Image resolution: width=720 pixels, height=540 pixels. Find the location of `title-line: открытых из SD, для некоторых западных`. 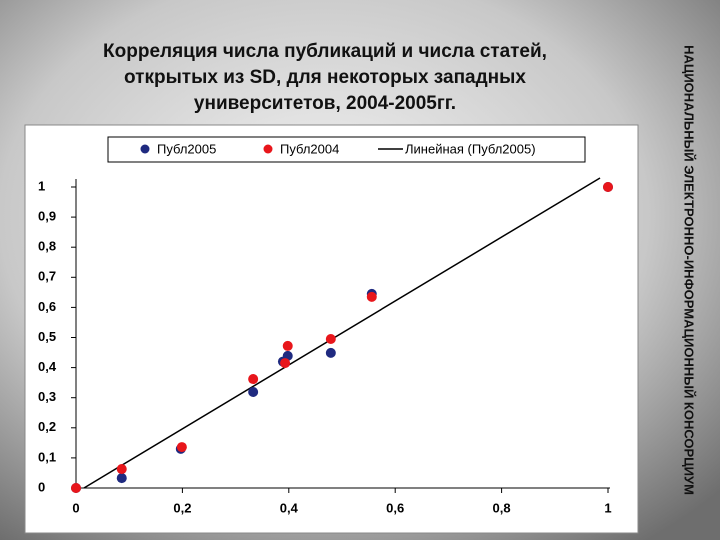

title-line: открытых из SD, для некоторых западных is located at coordinates (325, 77).